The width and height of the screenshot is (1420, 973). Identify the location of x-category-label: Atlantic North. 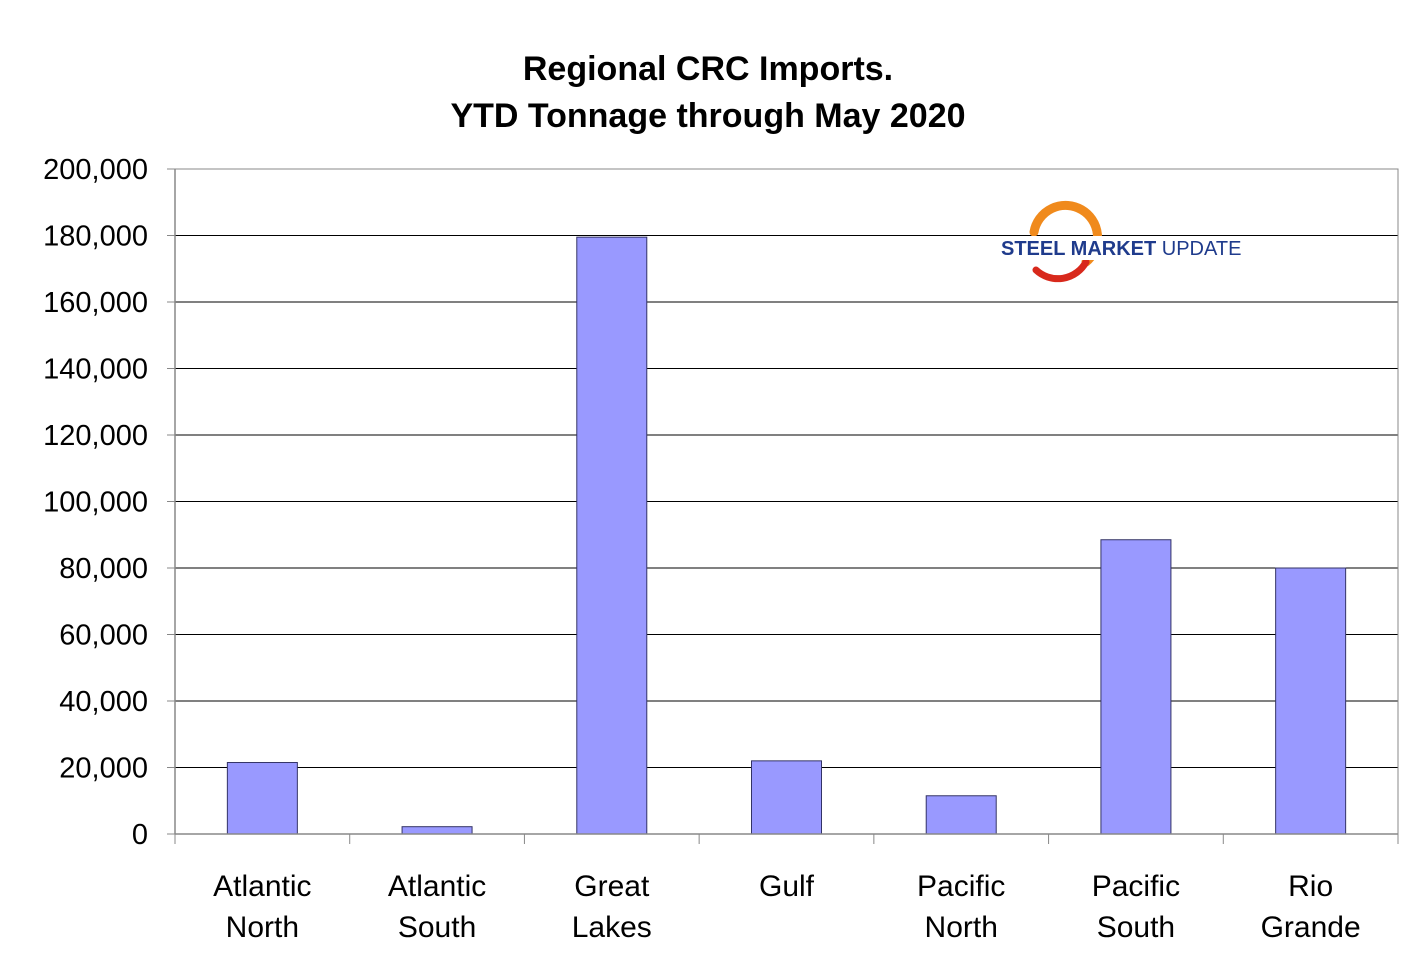
(262, 907).